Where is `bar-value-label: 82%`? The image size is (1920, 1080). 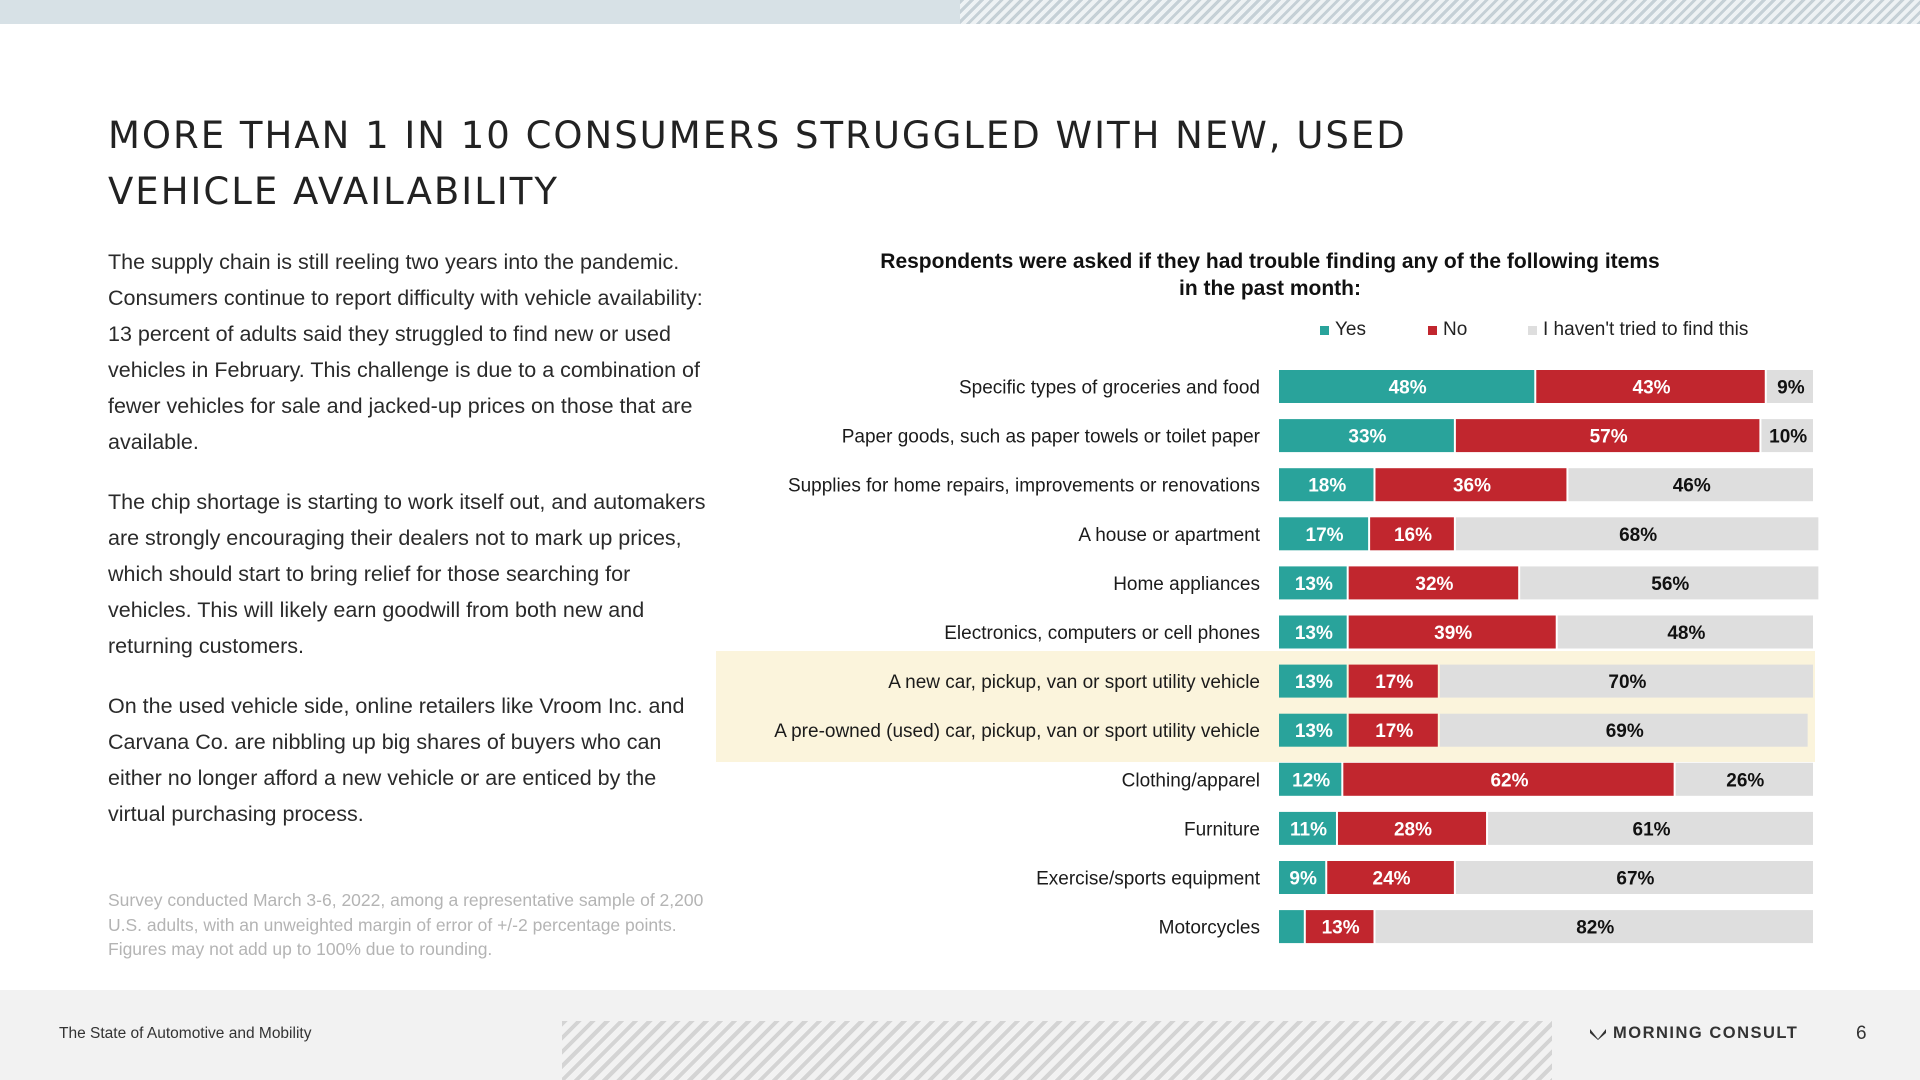
bar-value-label: 82% is located at coordinates (1595, 928).